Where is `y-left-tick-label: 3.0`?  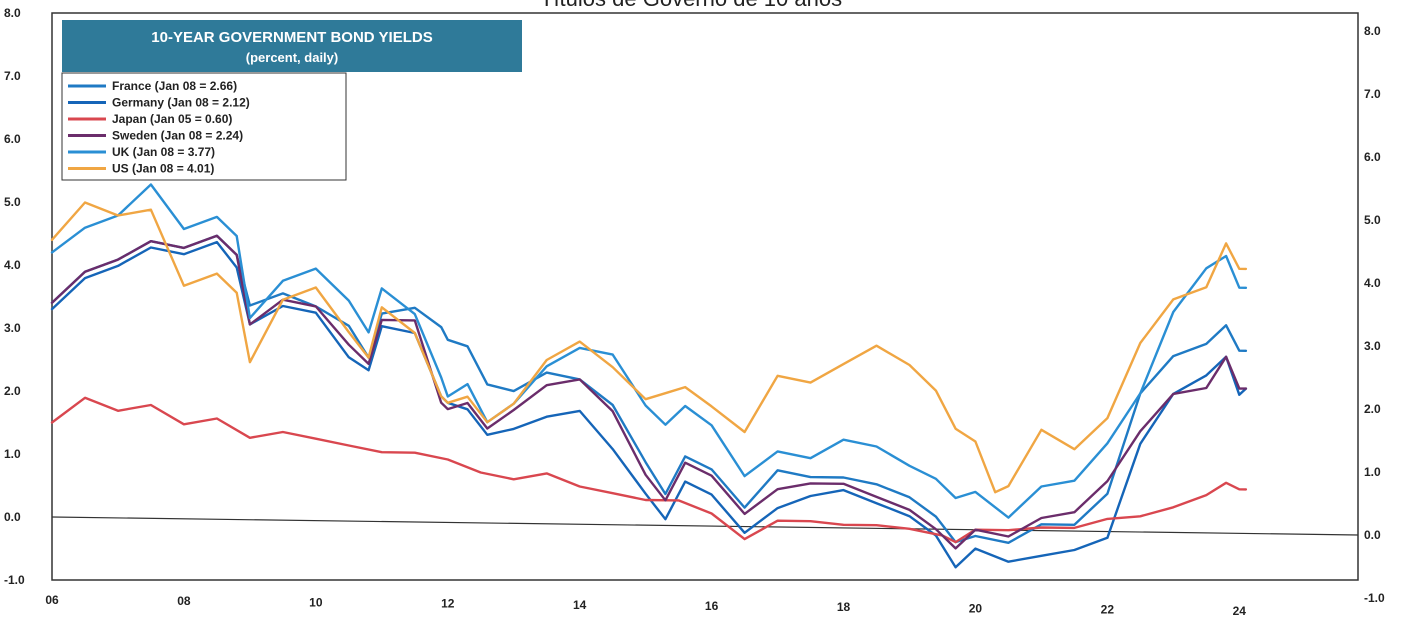
y-left-tick-label: 3.0 is located at coordinates (12, 328).